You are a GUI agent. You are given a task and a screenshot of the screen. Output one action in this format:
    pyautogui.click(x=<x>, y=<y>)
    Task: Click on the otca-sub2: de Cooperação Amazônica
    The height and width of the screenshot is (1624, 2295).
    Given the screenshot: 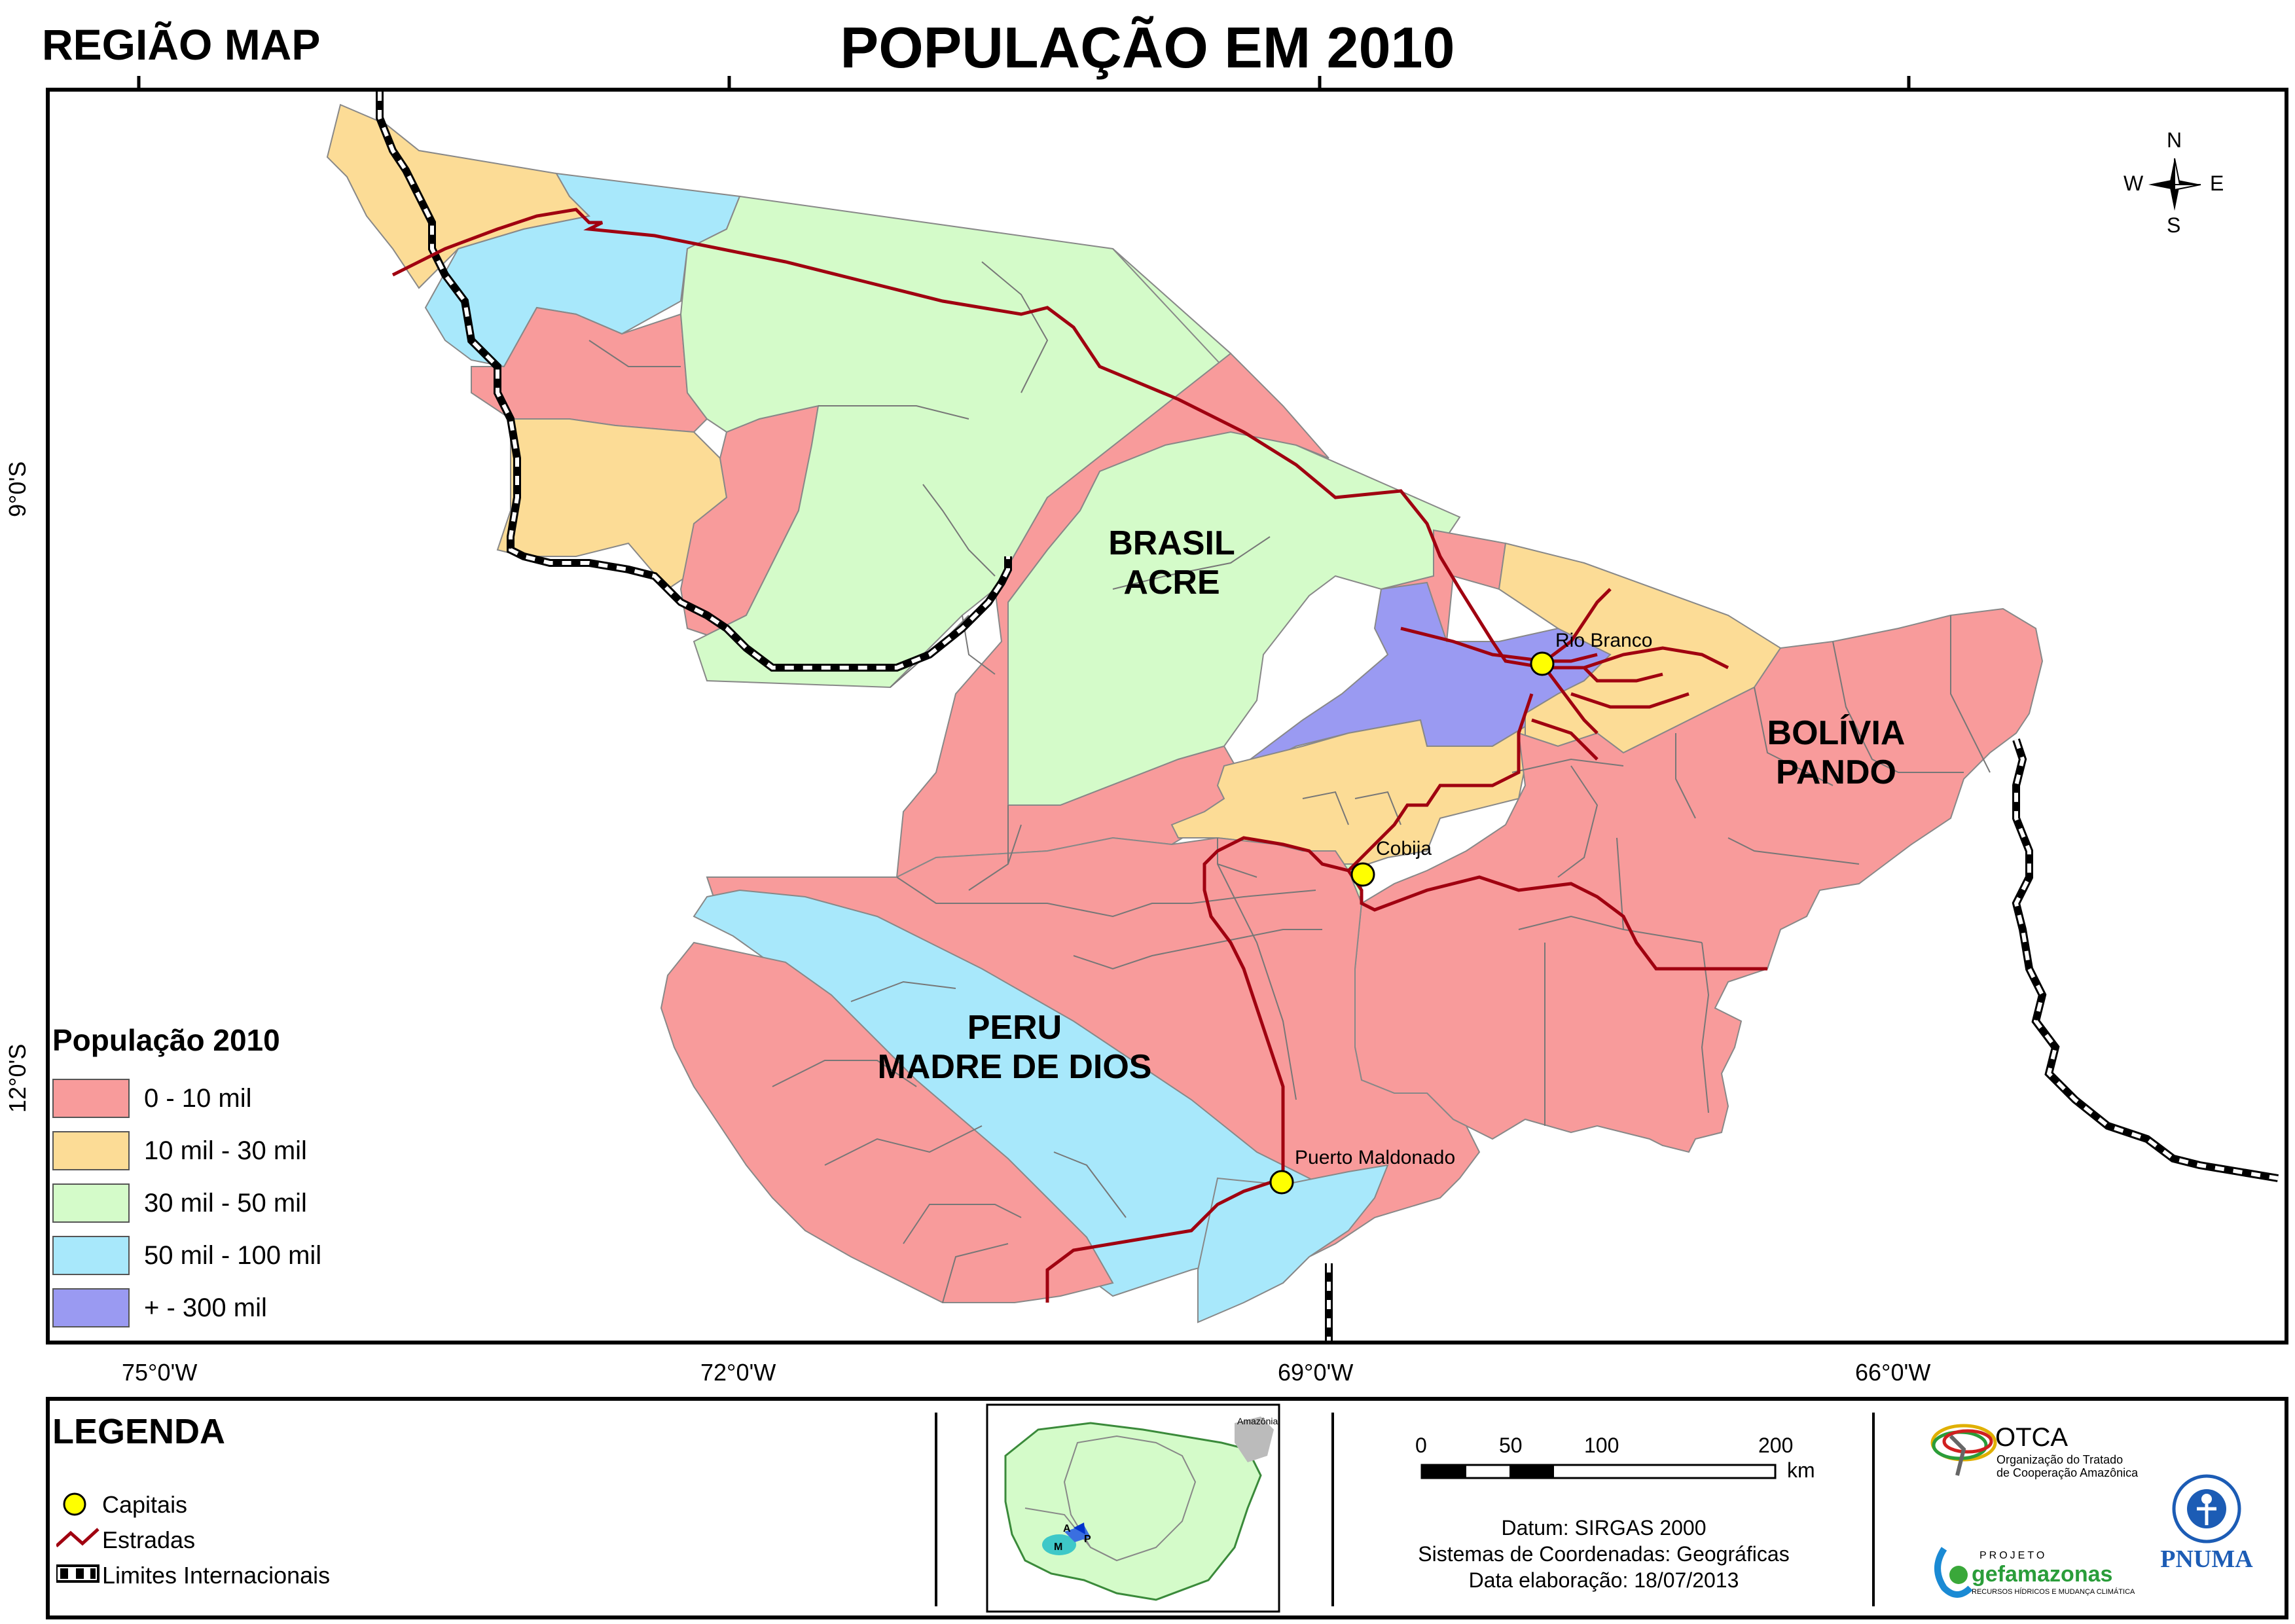 What is the action you would take?
    pyautogui.click(x=2068, y=1472)
    